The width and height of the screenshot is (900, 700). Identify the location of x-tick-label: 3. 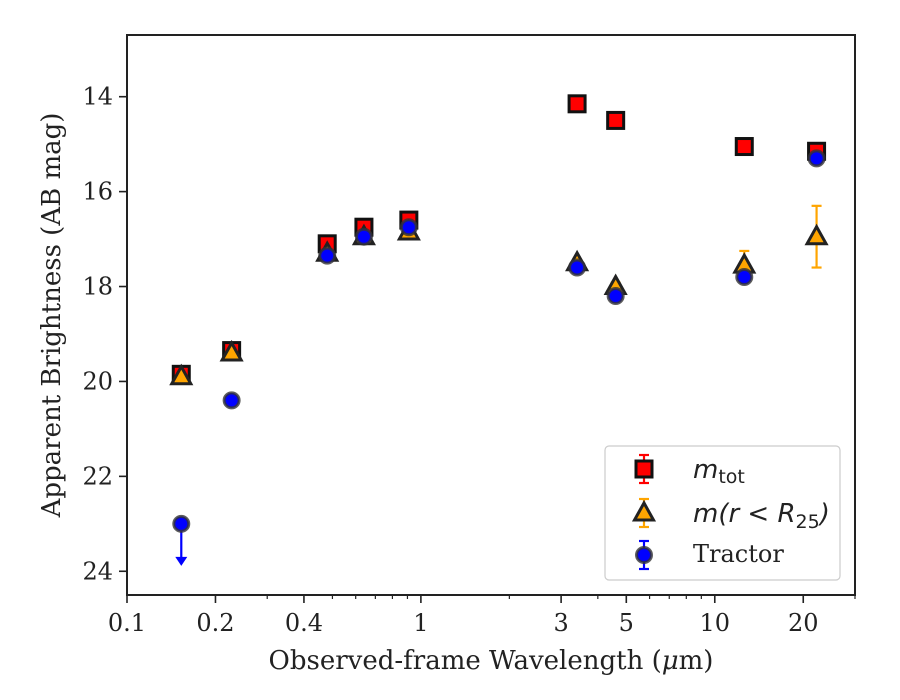
(560, 623).